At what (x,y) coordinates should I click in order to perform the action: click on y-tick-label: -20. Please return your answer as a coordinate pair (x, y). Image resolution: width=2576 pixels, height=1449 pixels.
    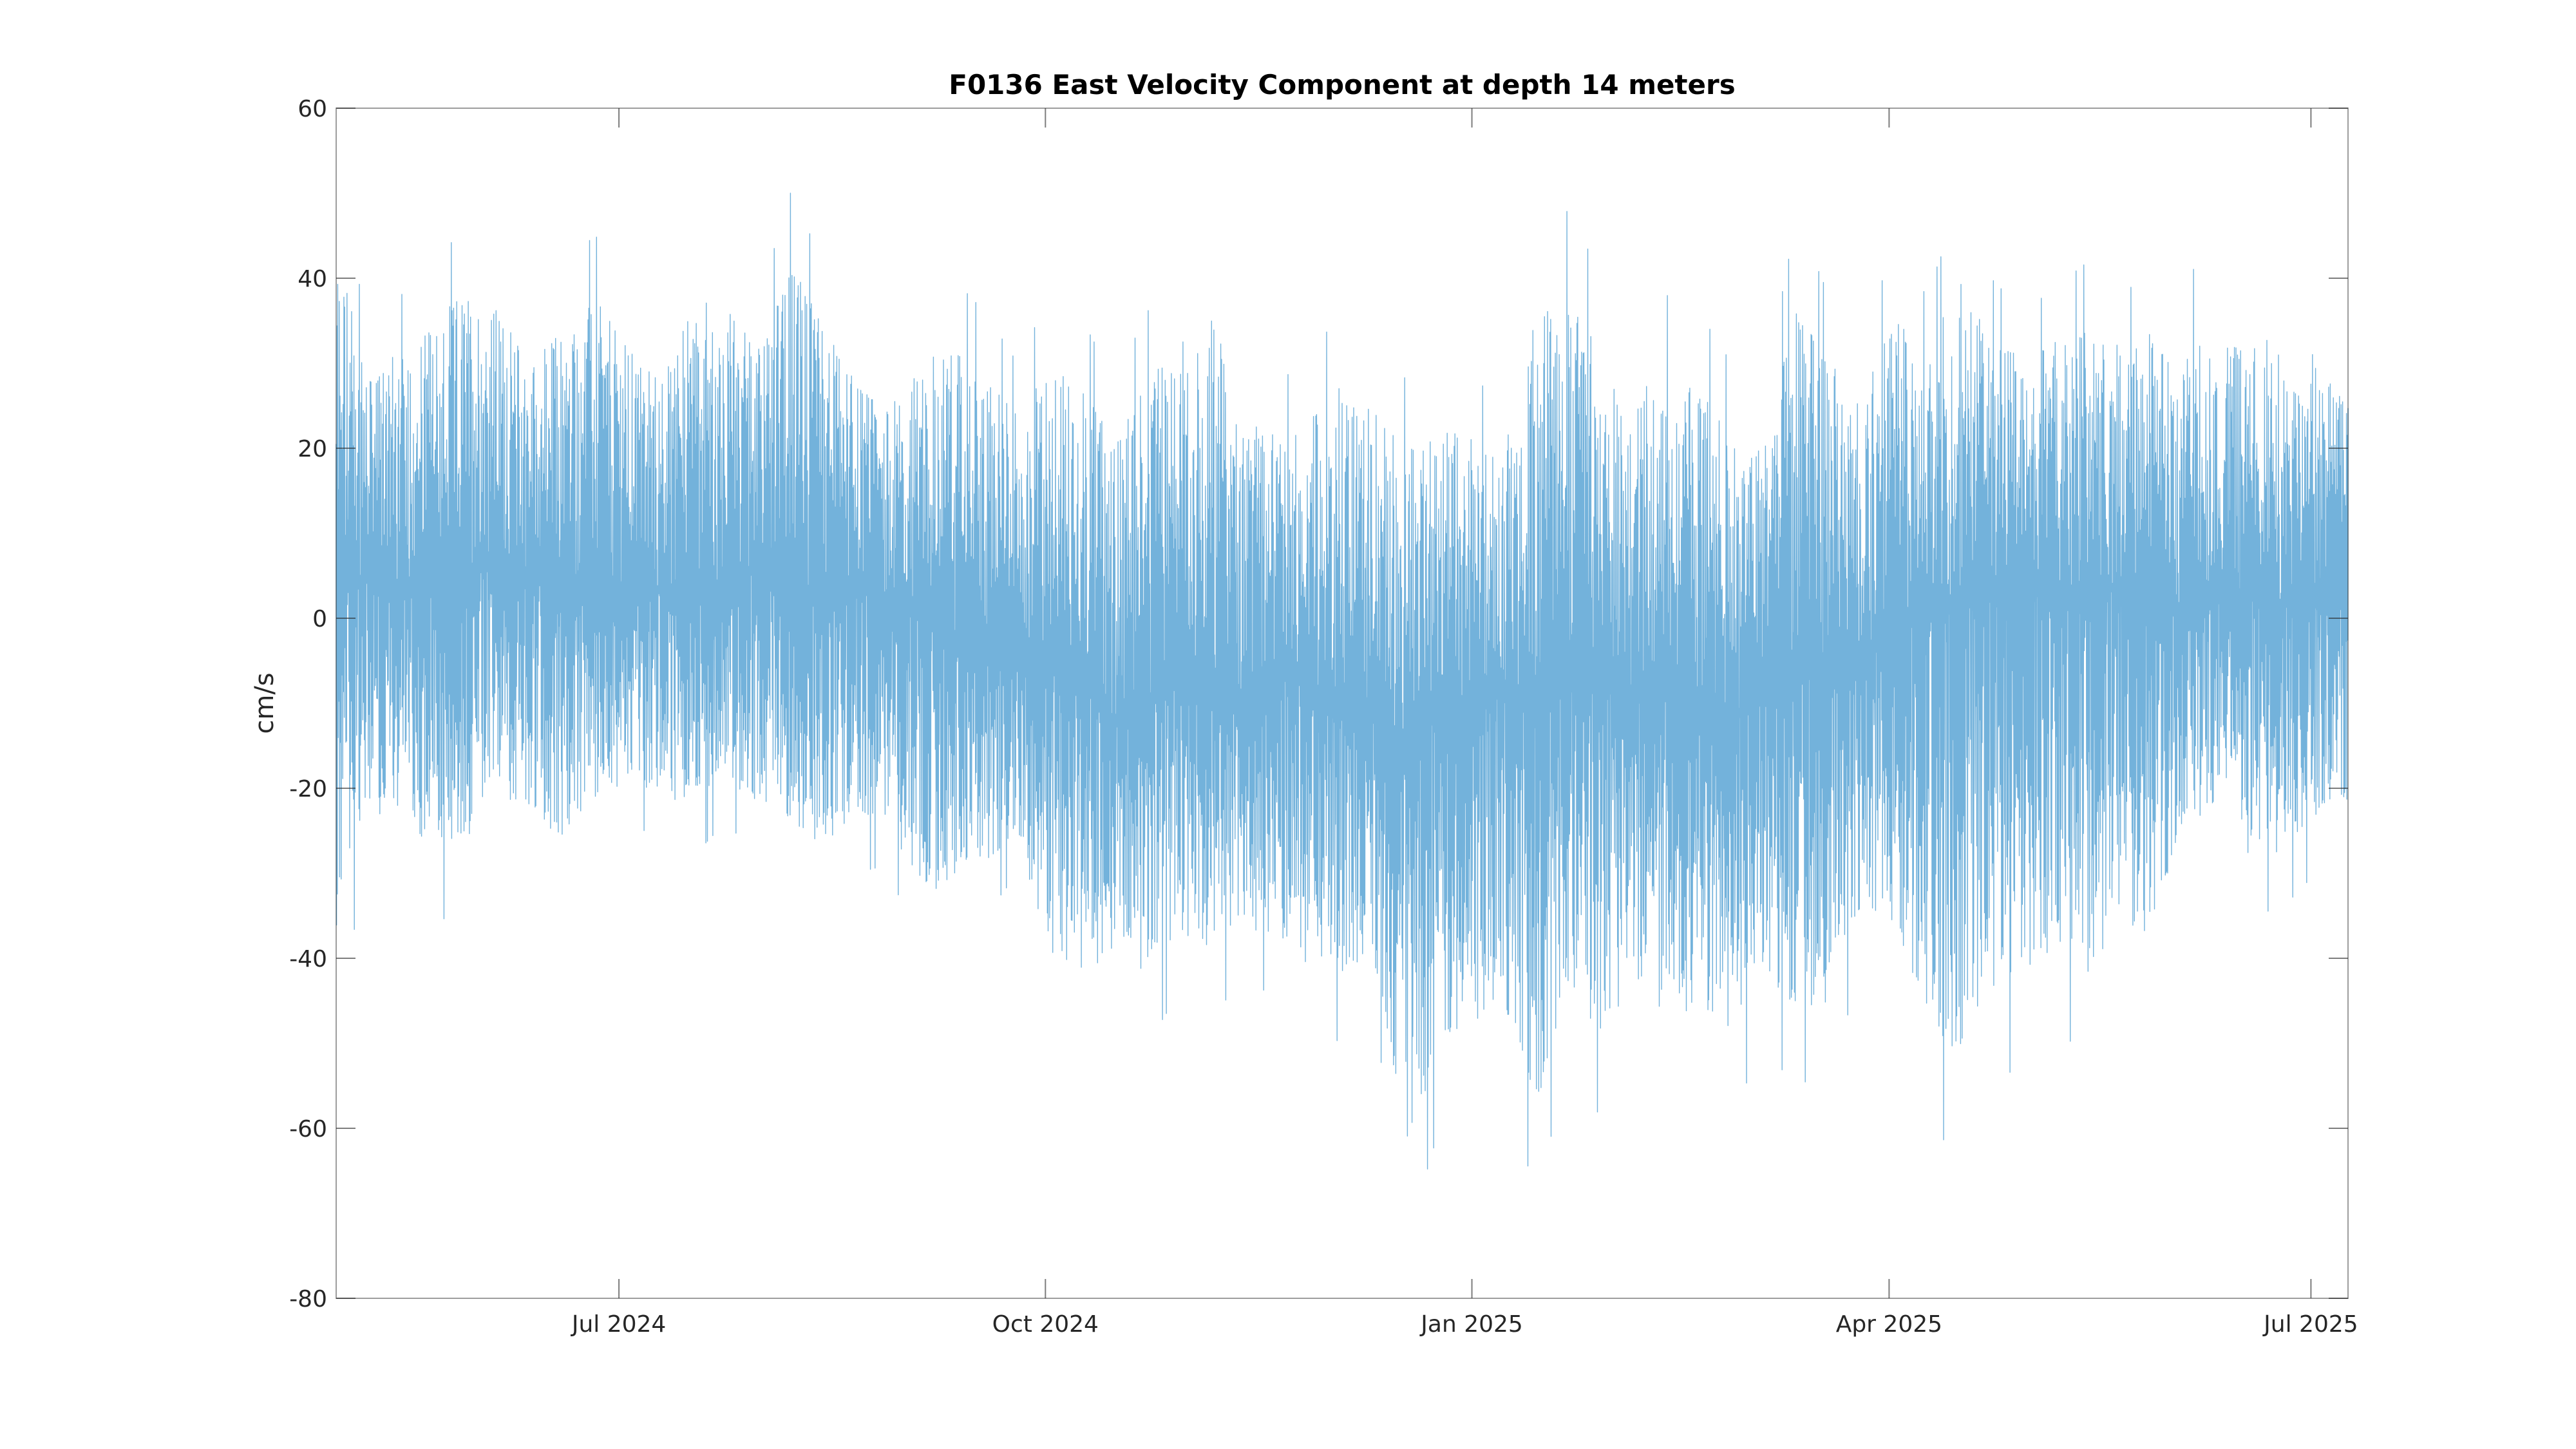
    Looking at the image, I should click on (308, 789).